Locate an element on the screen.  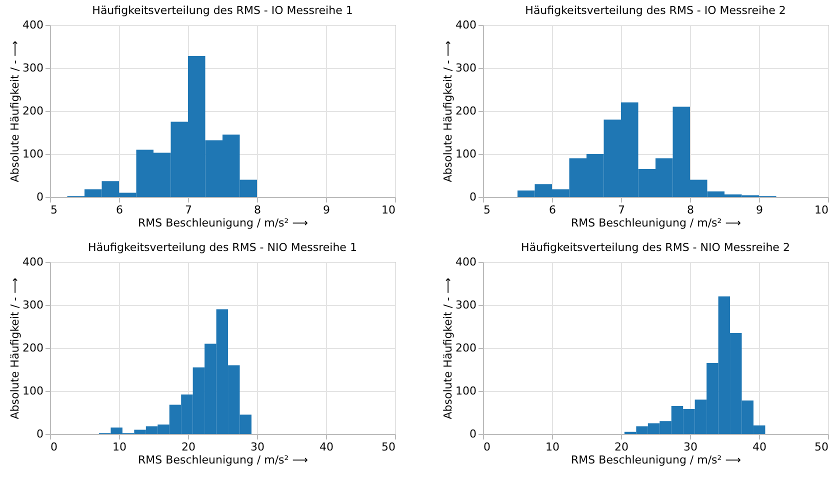
chart-title: Häufigkeitsverteilung des RMS - NIO Messreihe 1 is located at coordinates (222, 247).